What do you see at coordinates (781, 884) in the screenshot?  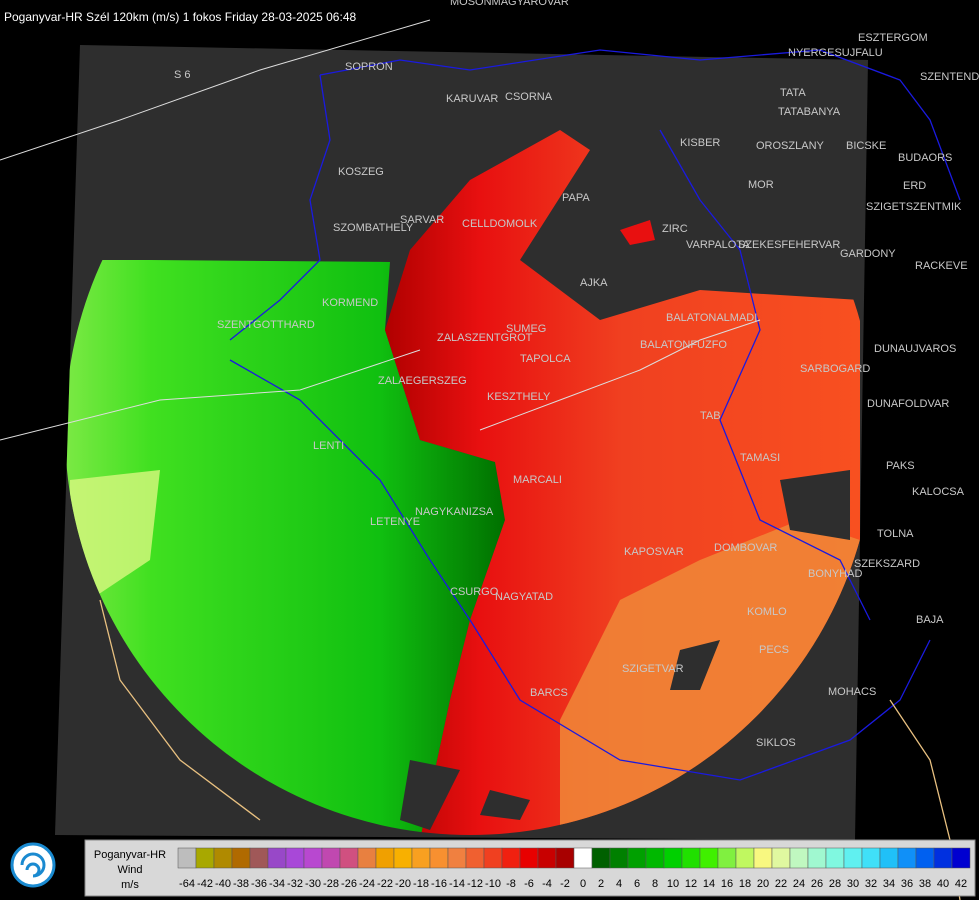 I see `legend-label: 22` at bounding box center [781, 884].